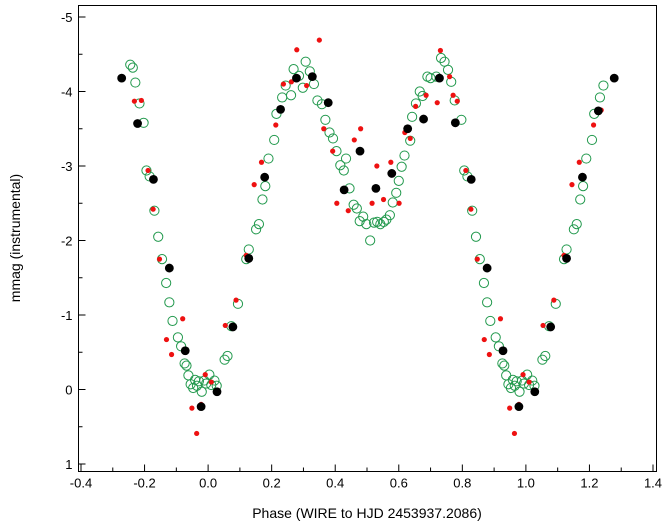 The height and width of the screenshot is (525, 671). I want to click on x-tick-label: 0.8, so click(462, 483).